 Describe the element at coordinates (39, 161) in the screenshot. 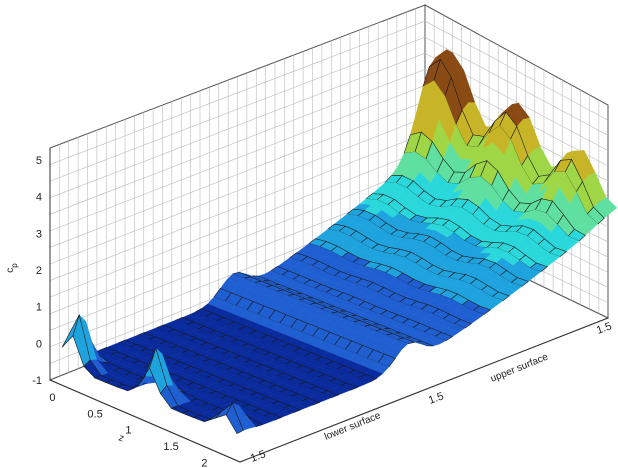

I see `z-tick-label: 5` at that location.